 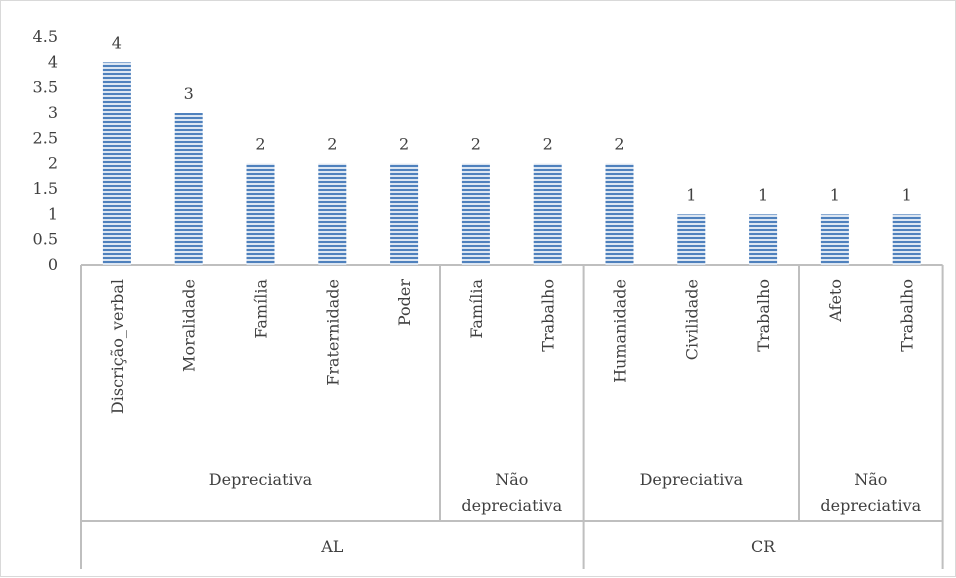 I want to click on category-label: Fraternidade, so click(x=332, y=332).